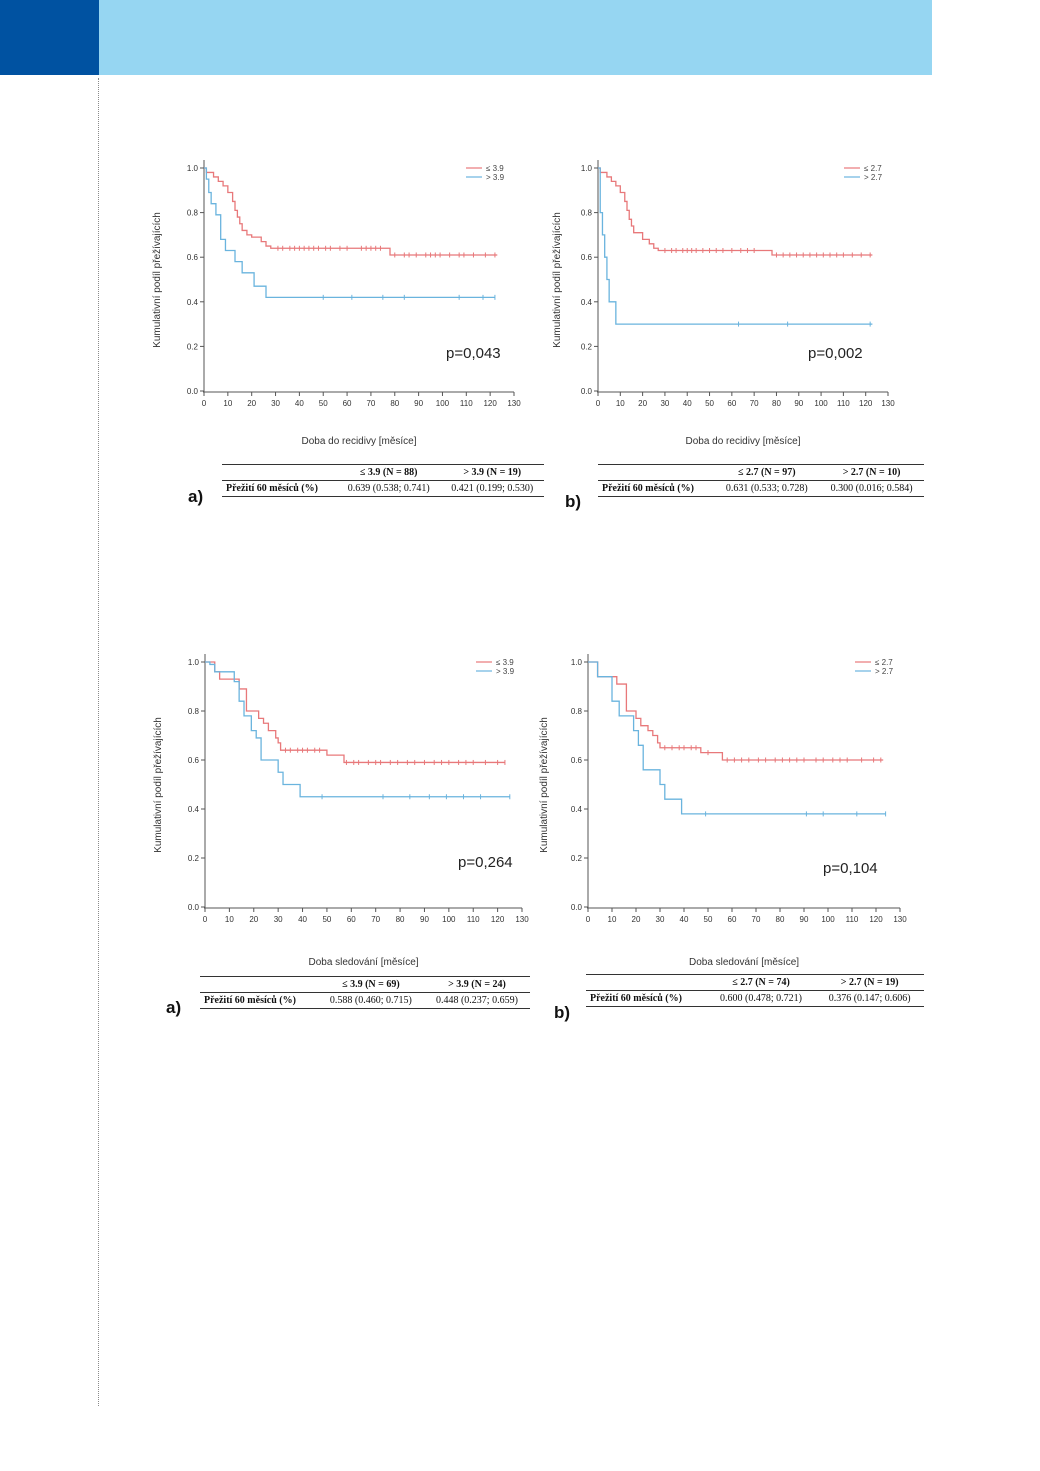  What do you see at coordinates (871, 488) in the screenshot?
I see `table-value-high: 0.300 (0.016; 0.584)` at bounding box center [871, 488].